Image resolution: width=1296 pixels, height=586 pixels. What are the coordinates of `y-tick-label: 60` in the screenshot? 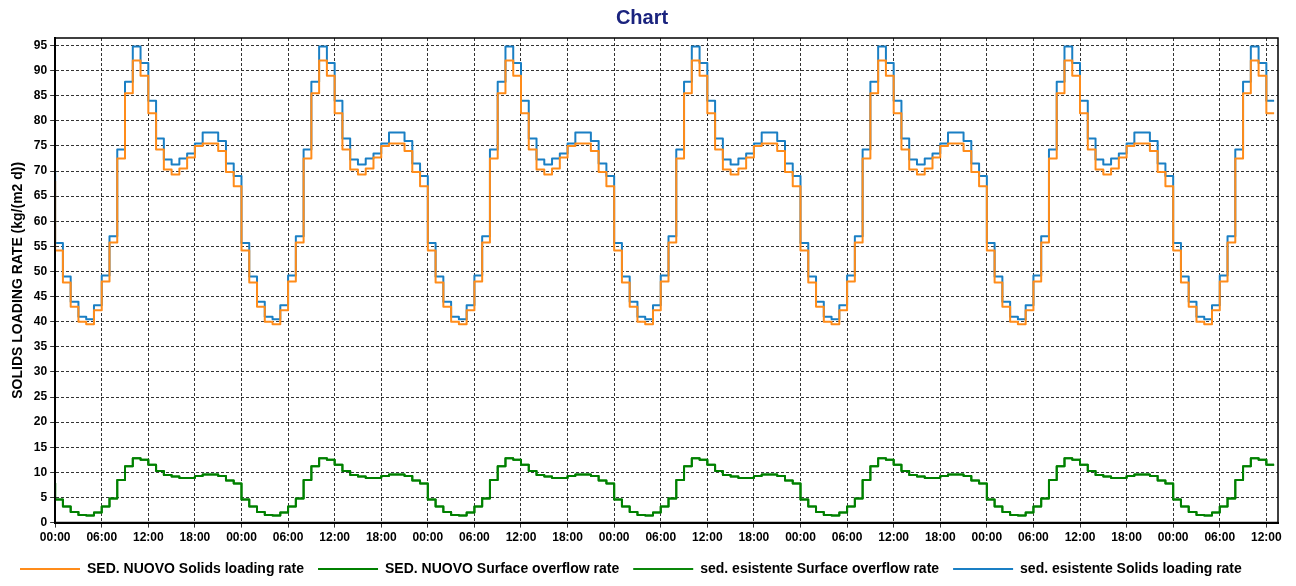 It's located at (40, 220).